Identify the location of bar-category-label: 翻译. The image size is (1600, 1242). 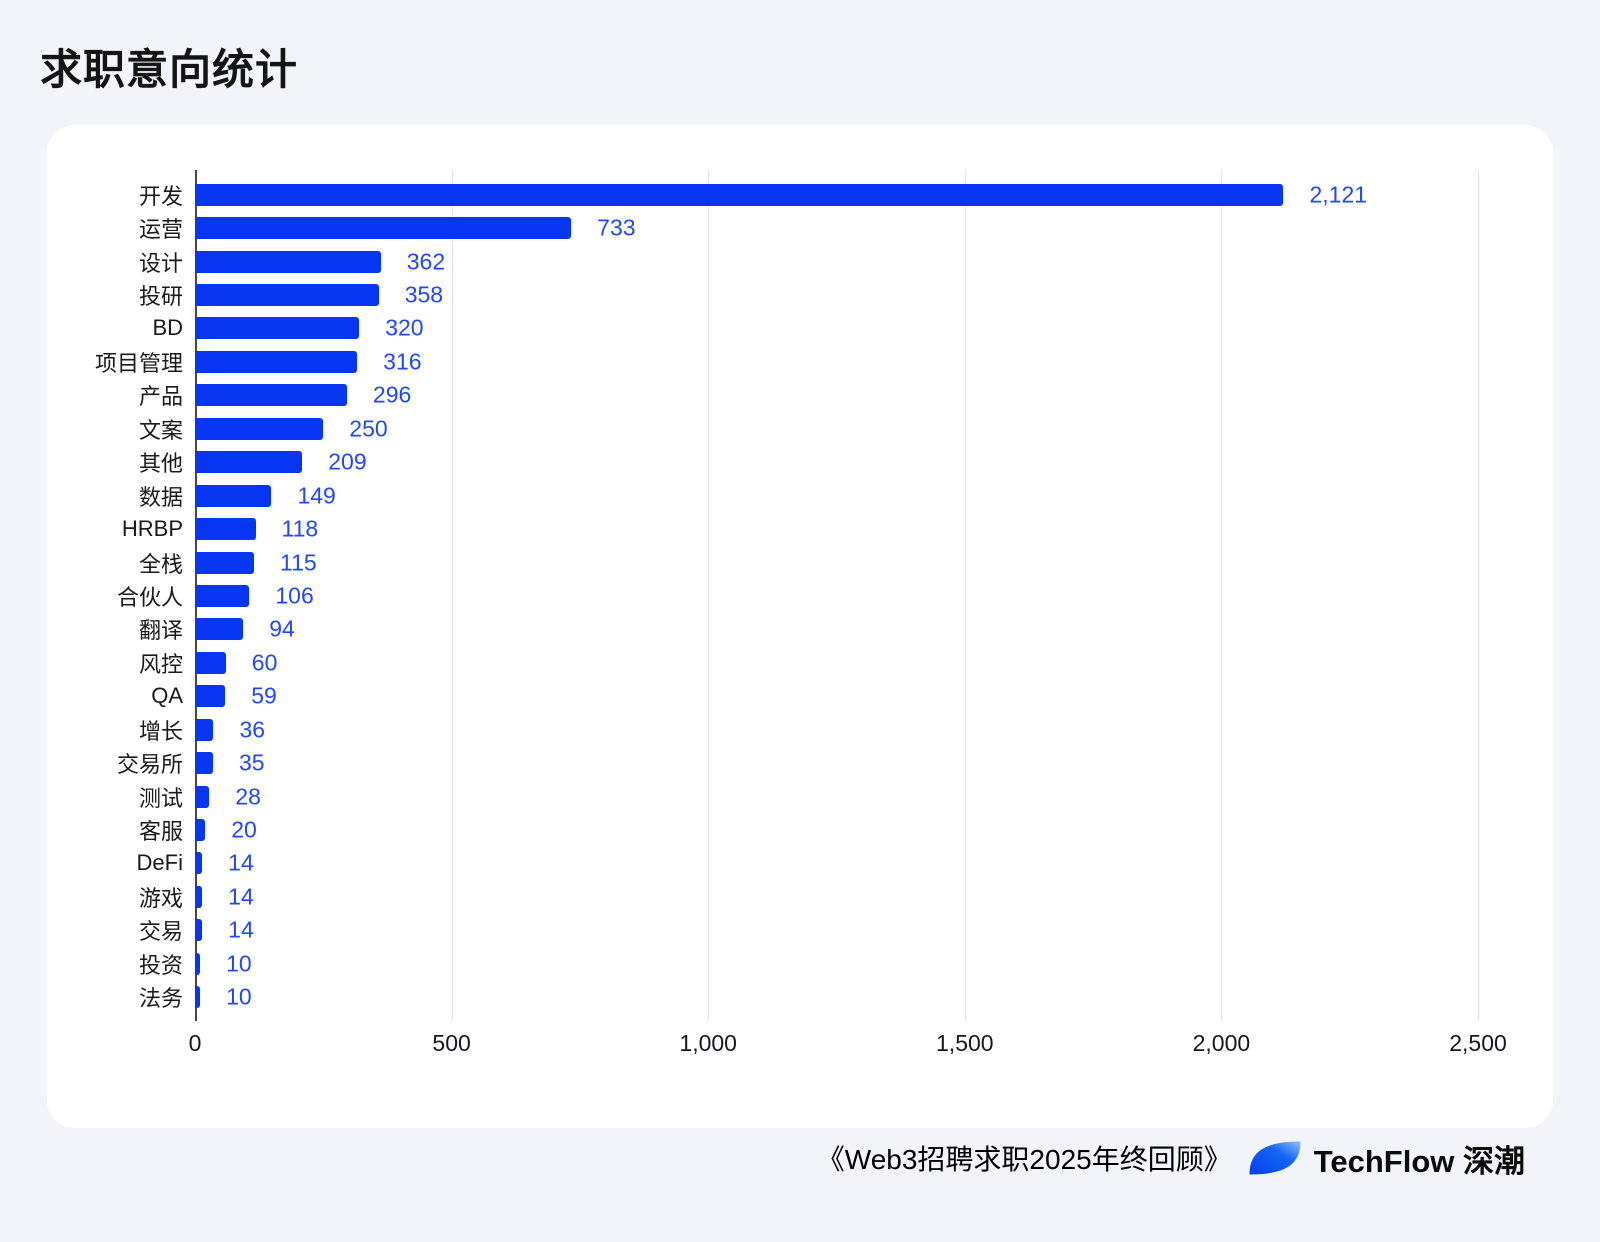
(160, 631).